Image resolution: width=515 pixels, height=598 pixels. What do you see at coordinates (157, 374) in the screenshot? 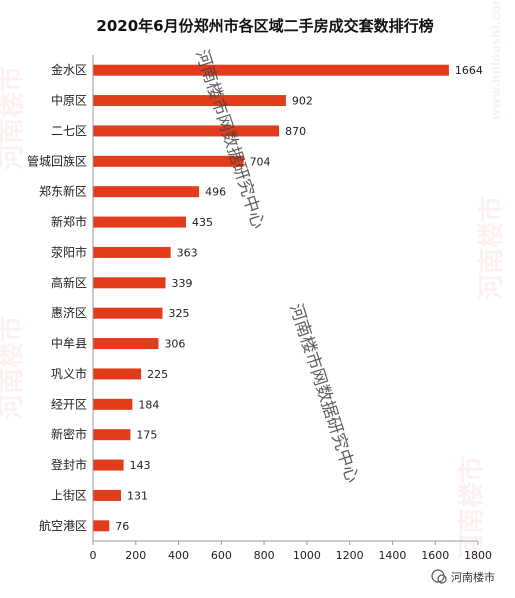
I see `value-label-10: 225` at bounding box center [157, 374].